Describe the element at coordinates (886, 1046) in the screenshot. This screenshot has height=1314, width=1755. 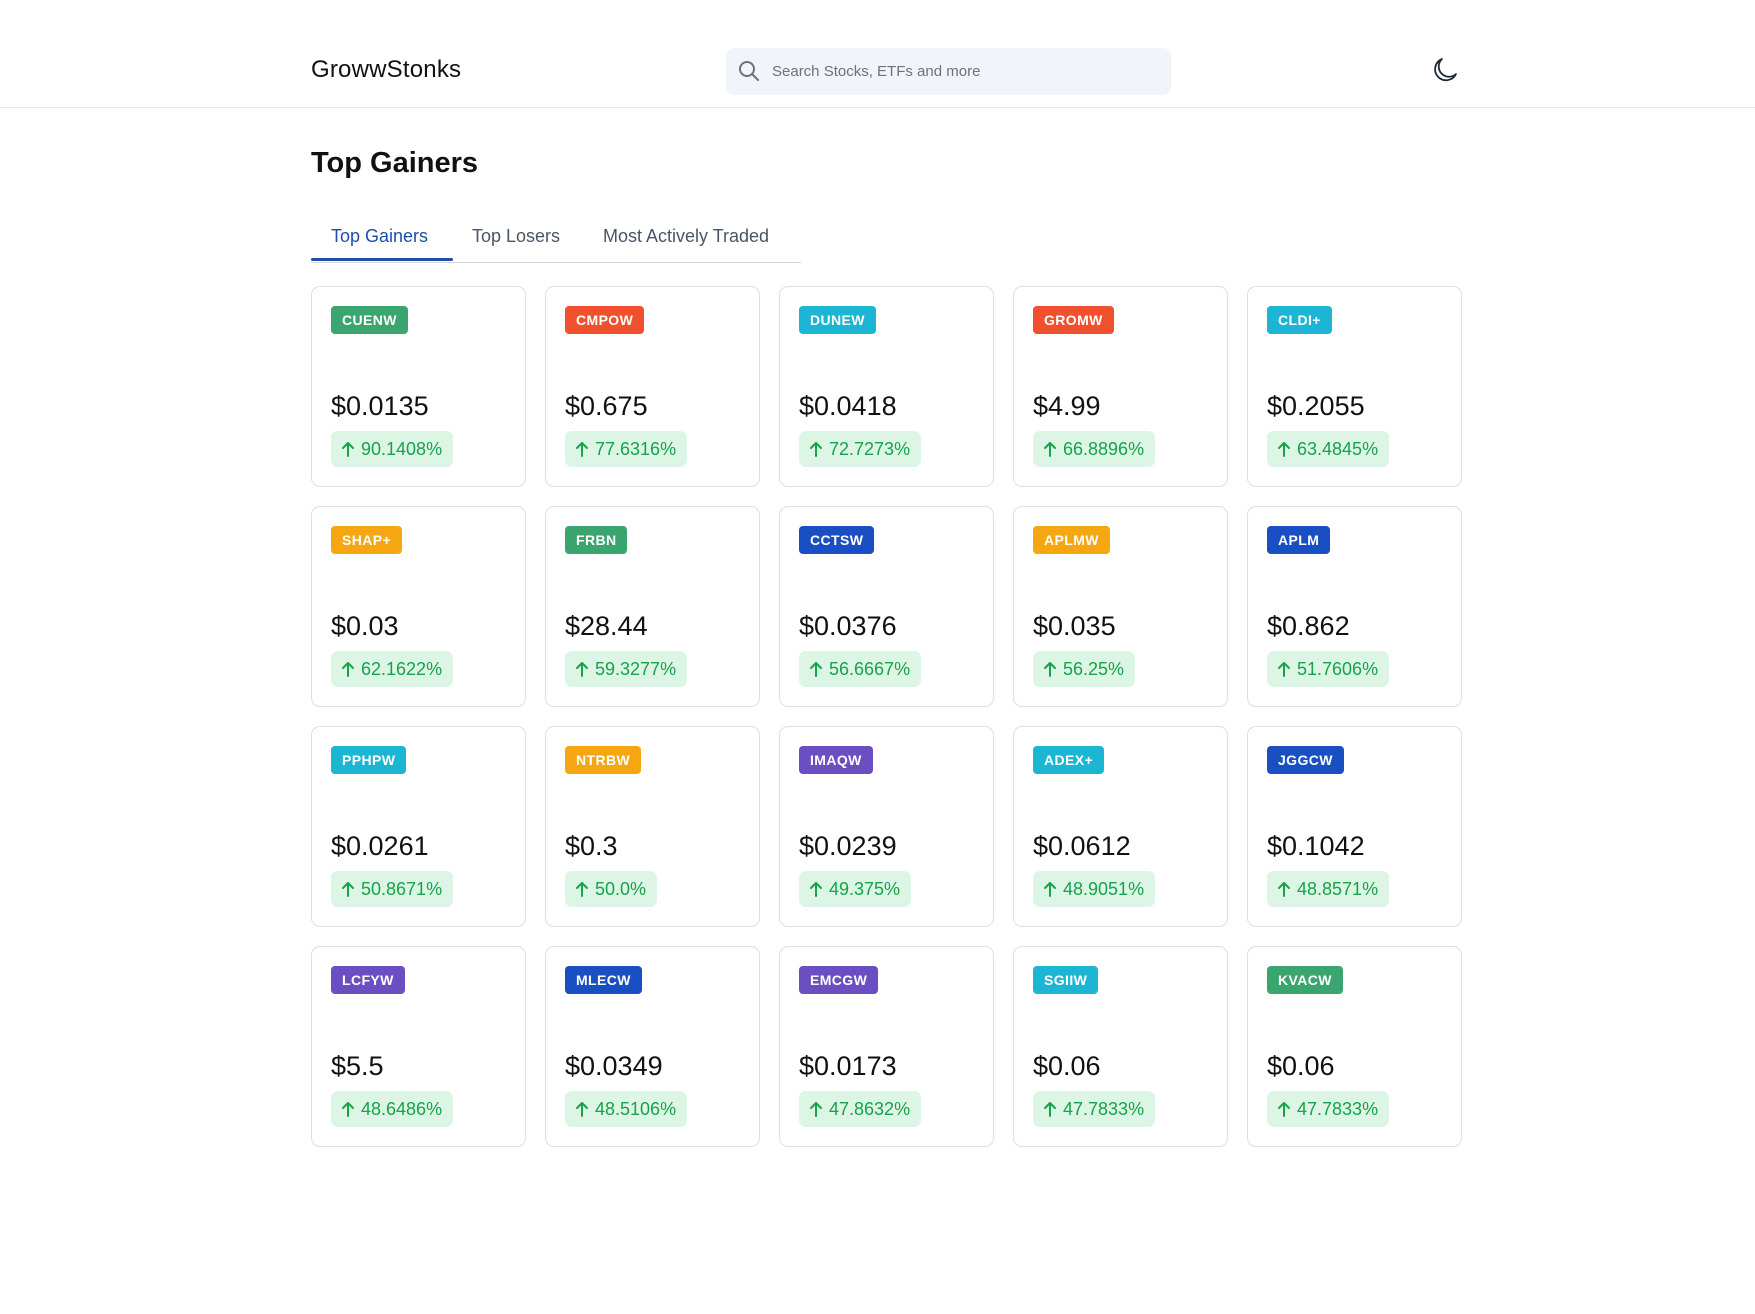
I see `stock-card: EMCGW $0.0173 47.8632%` at that location.